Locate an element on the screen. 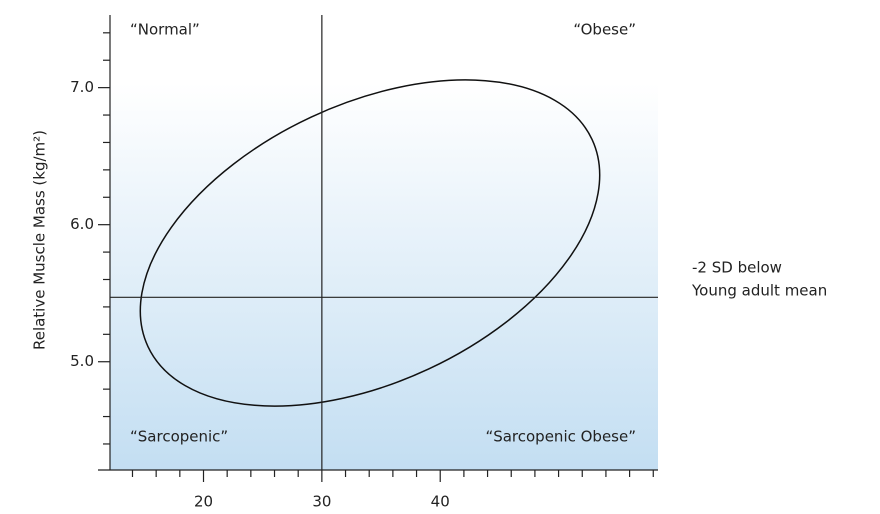 This screenshot has height=514, width=880. annotation: Young adult mean is located at coordinates (759, 291).